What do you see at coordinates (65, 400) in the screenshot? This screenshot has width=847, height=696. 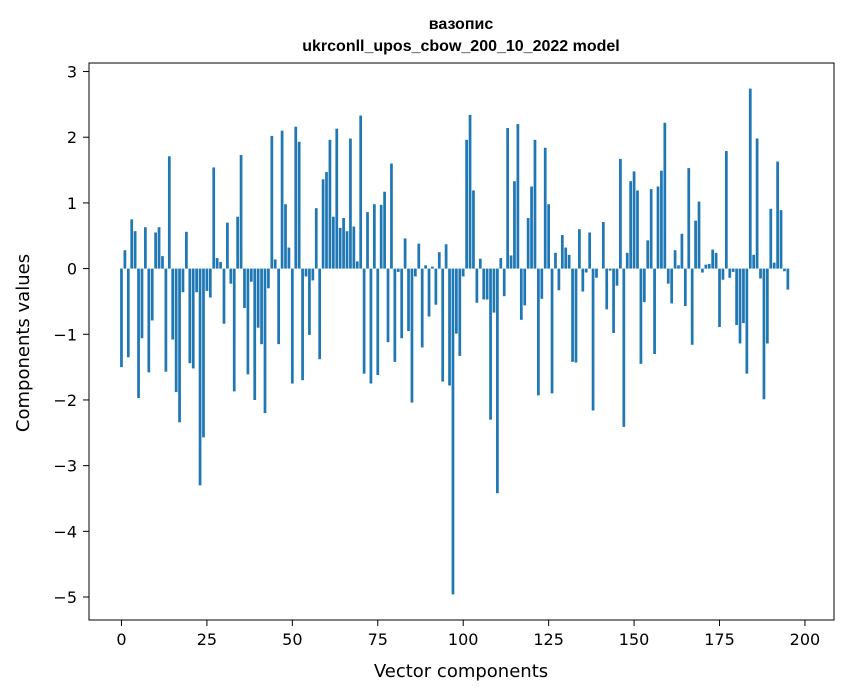 I see `y-tick-label: −2` at bounding box center [65, 400].